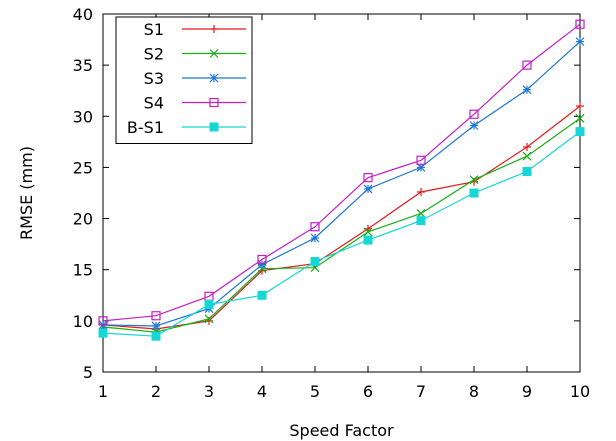  I want to click on x-tick-label: 3, so click(209, 391).